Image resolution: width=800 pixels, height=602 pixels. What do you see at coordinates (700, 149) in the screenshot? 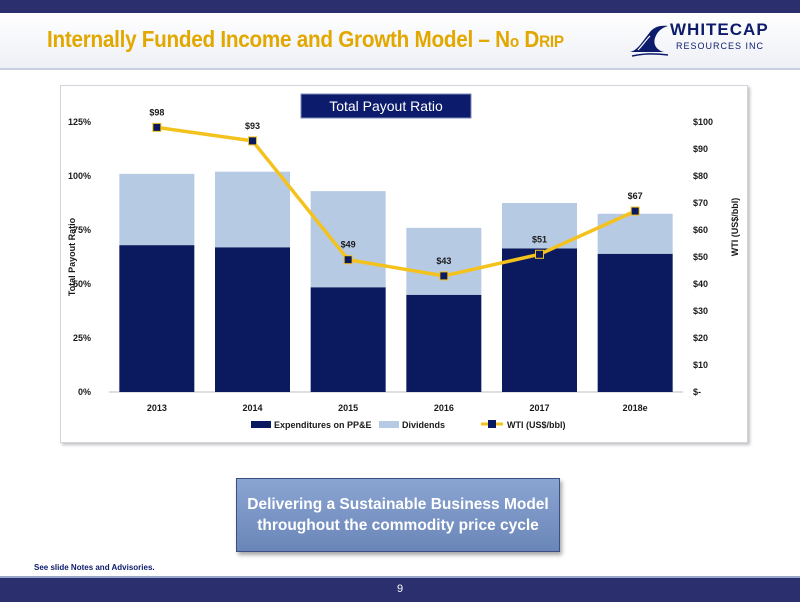
I see `y2-tick-label: $90` at bounding box center [700, 149].